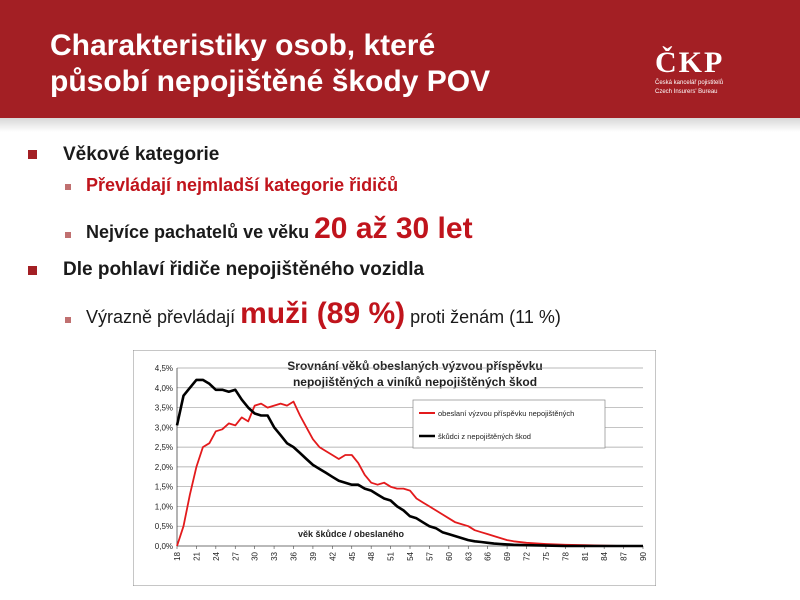 The image size is (800, 600). I want to click on legend-label-red: obeslaní výzvou příspěvku nepojištěných, so click(506, 413).